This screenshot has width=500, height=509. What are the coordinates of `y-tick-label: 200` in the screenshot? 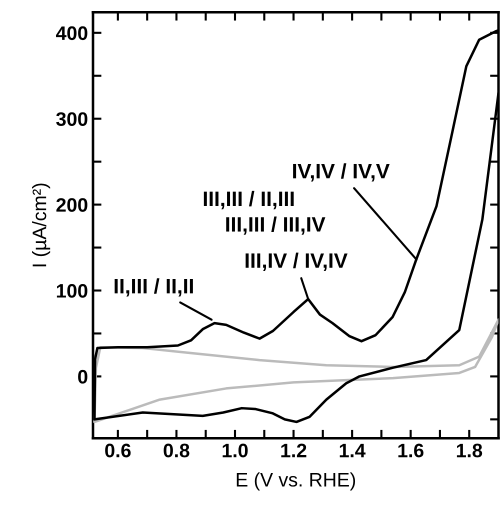 It's located at (72, 205).